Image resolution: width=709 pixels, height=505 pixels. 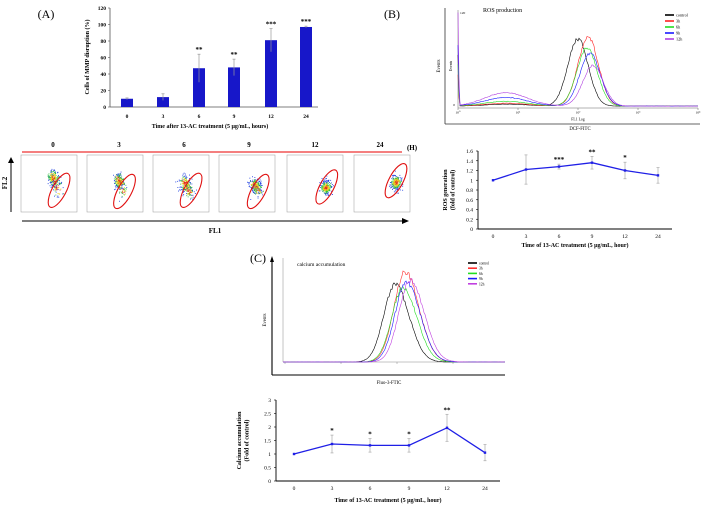 I want to click on legend-label: 3h, so click(x=481, y=269).